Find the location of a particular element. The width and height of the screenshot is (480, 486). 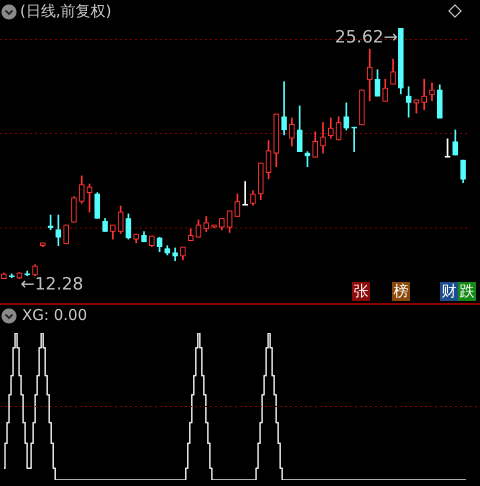

text: 跌 is located at coordinates (467, 291).